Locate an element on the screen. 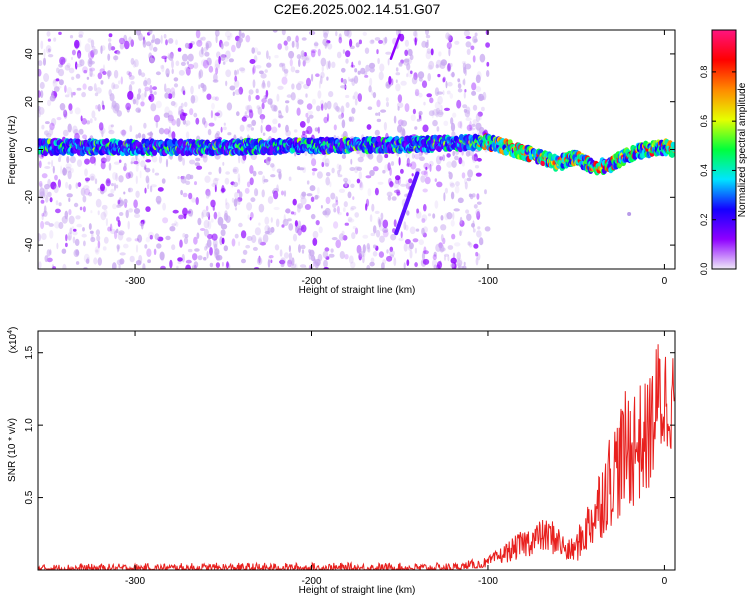  colorbar-tick-label: 0.4 is located at coordinates (704, 170).